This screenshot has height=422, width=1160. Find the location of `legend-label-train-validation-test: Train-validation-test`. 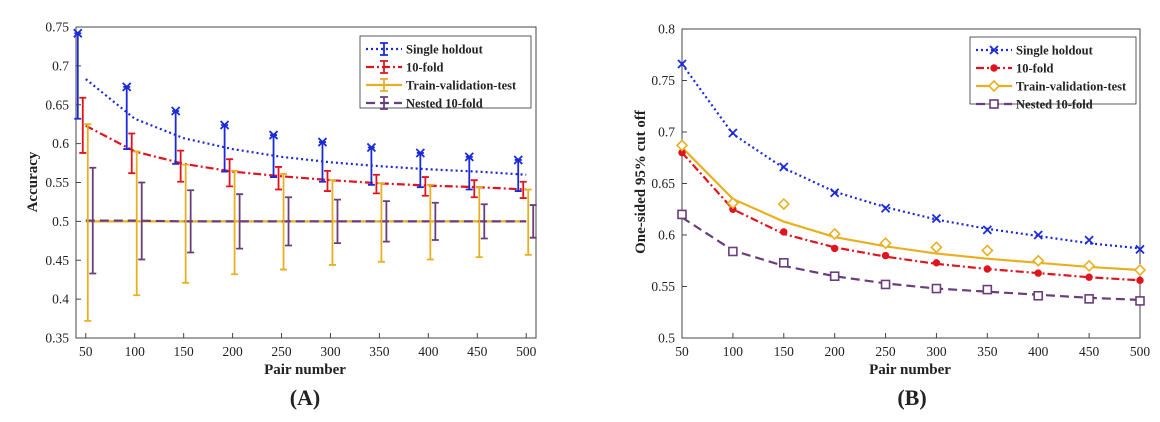

legend-label-train-validation-test: Train-validation-test is located at coordinates (1071, 87).